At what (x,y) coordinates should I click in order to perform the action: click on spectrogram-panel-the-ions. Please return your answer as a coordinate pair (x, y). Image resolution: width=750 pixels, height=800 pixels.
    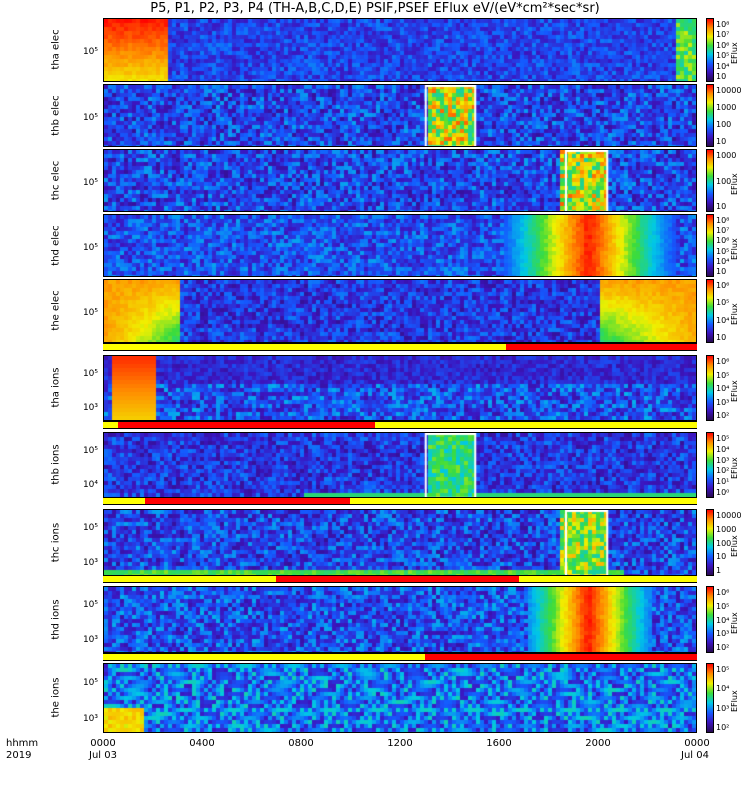
    Looking at the image, I should click on (400, 698).